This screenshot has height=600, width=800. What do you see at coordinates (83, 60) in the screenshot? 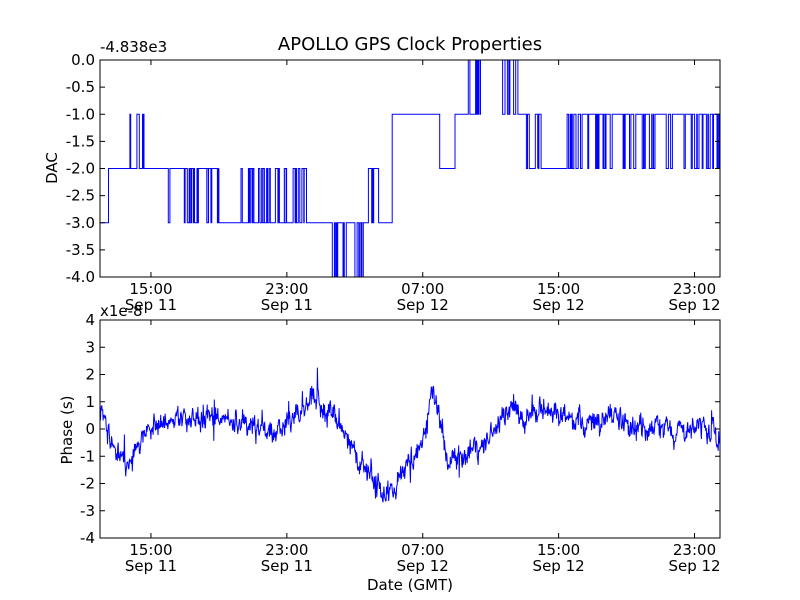
I see `y-tick-label: 0.0` at bounding box center [83, 60].